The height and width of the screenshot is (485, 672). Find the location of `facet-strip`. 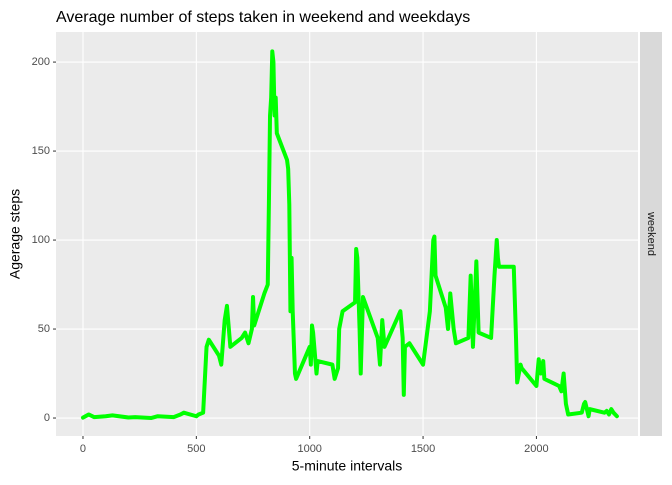

facet-strip is located at coordinates (651, 234).